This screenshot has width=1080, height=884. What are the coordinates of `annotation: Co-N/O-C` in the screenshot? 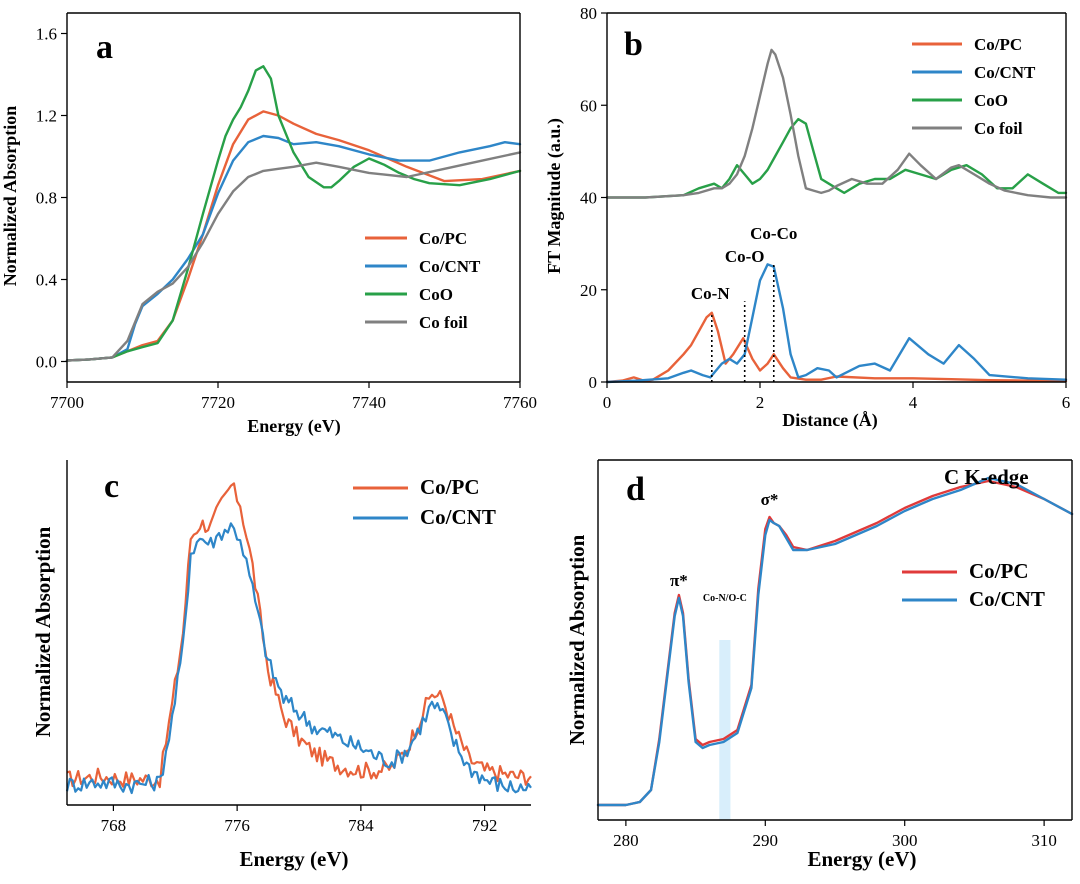 It's located at (725, 598).